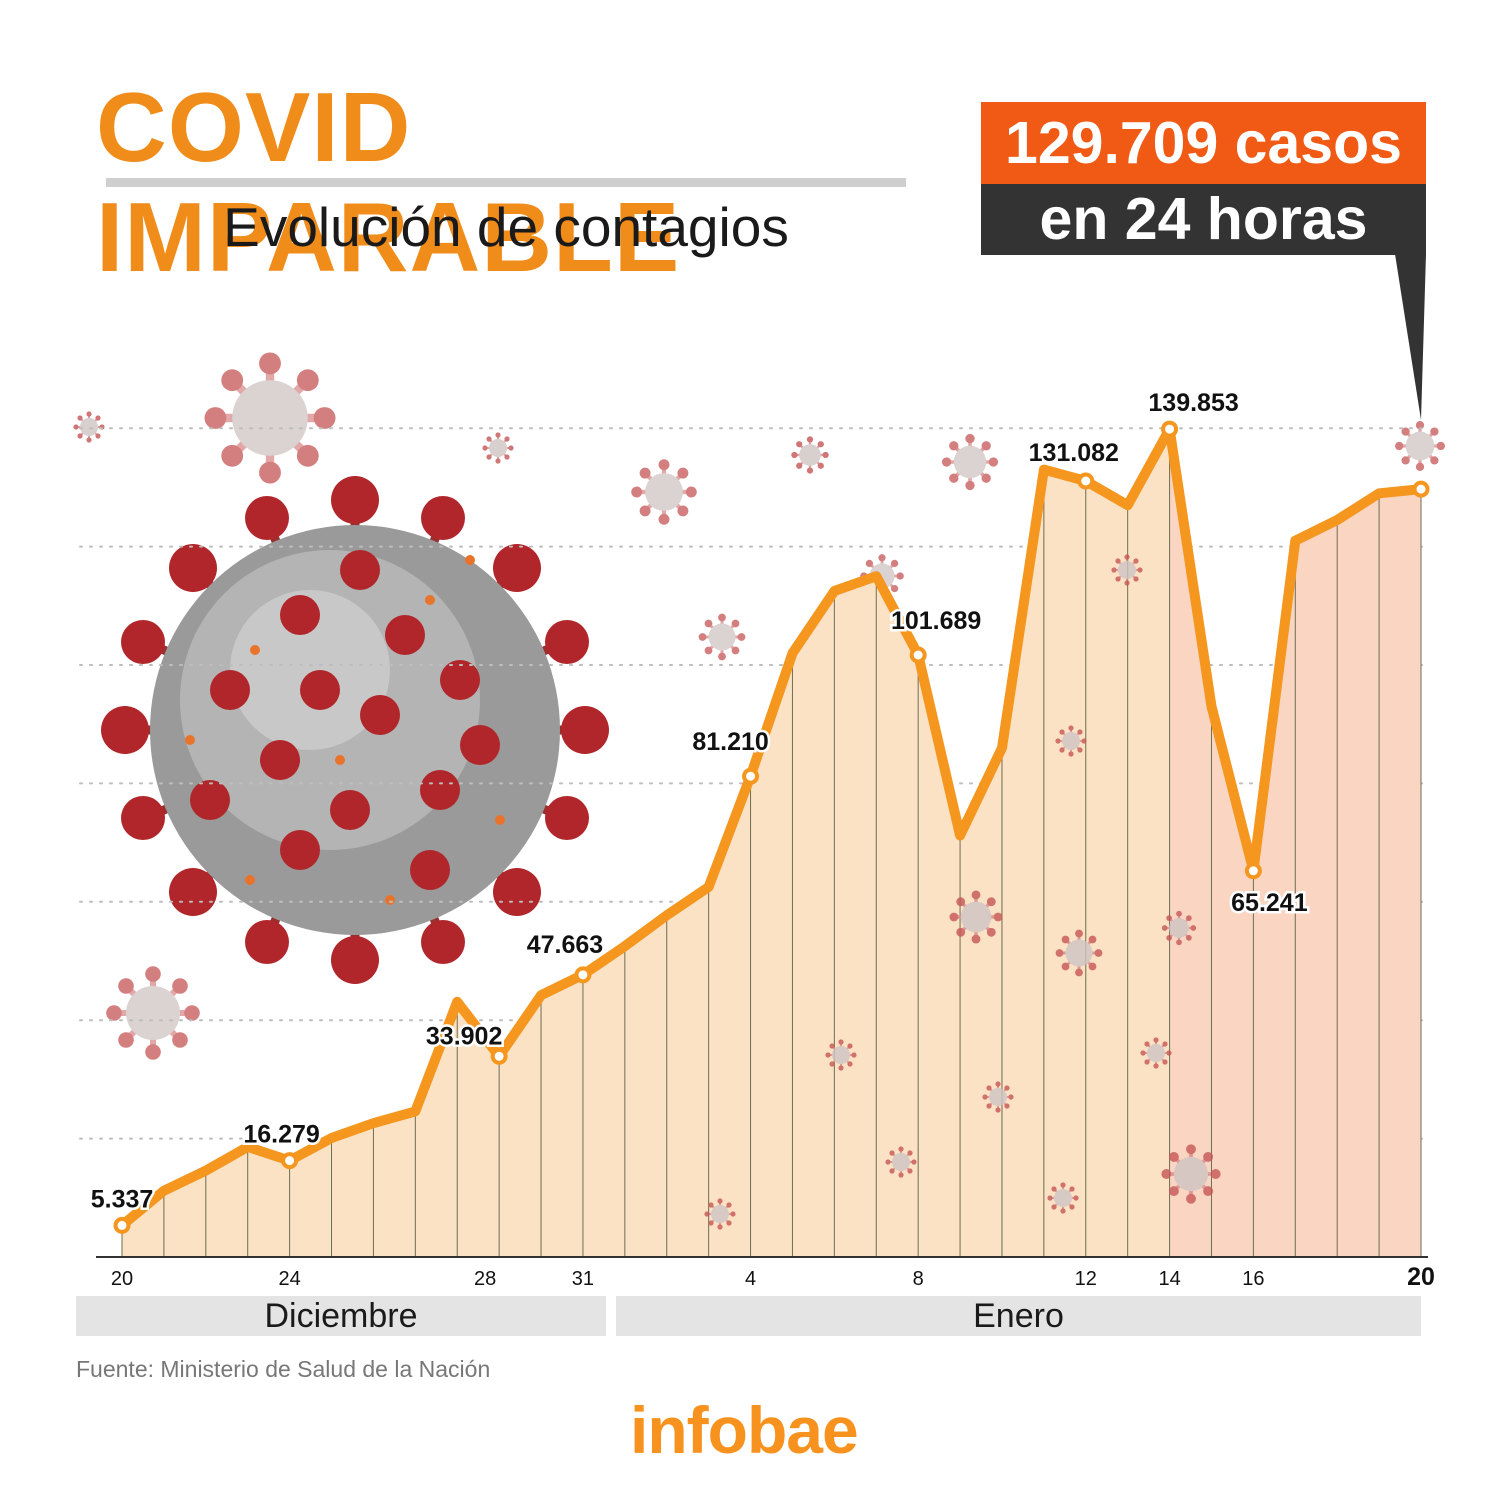 Image resolution: width=1500 pixels, height=1500 pixels. I want to click on x-tick-label: 24, so click(289, 1279).